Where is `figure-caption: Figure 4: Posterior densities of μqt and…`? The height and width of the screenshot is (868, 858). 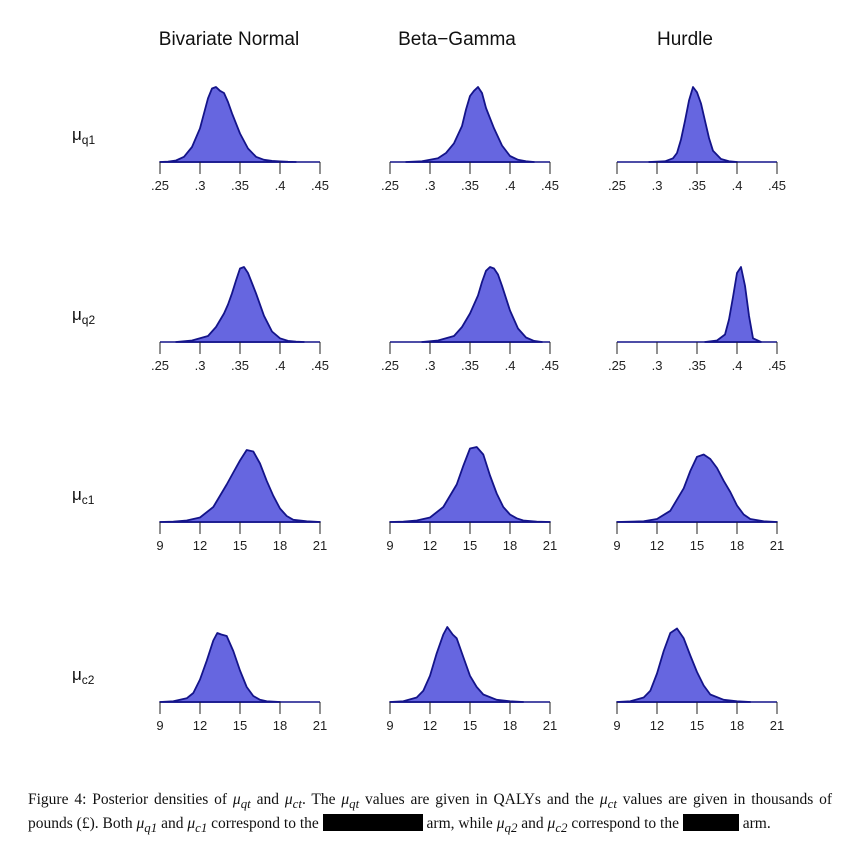
figure-caption: Figure 4: Posterior densities of μqt and… is located at coordinates (430, 813).